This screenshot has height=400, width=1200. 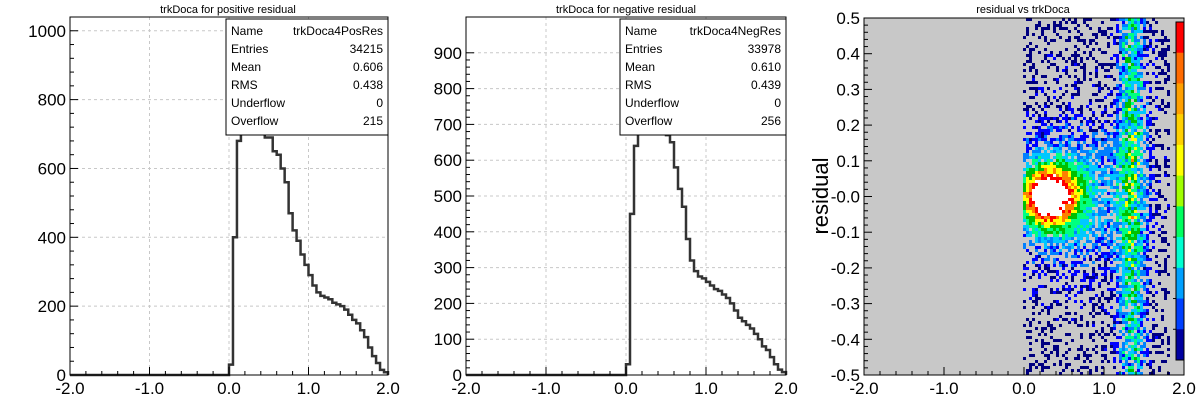 What do you see at coordinates (640, 67) in the screenshot?
I see `stats-mean-label: Mean` at bounding box center [640, 67].